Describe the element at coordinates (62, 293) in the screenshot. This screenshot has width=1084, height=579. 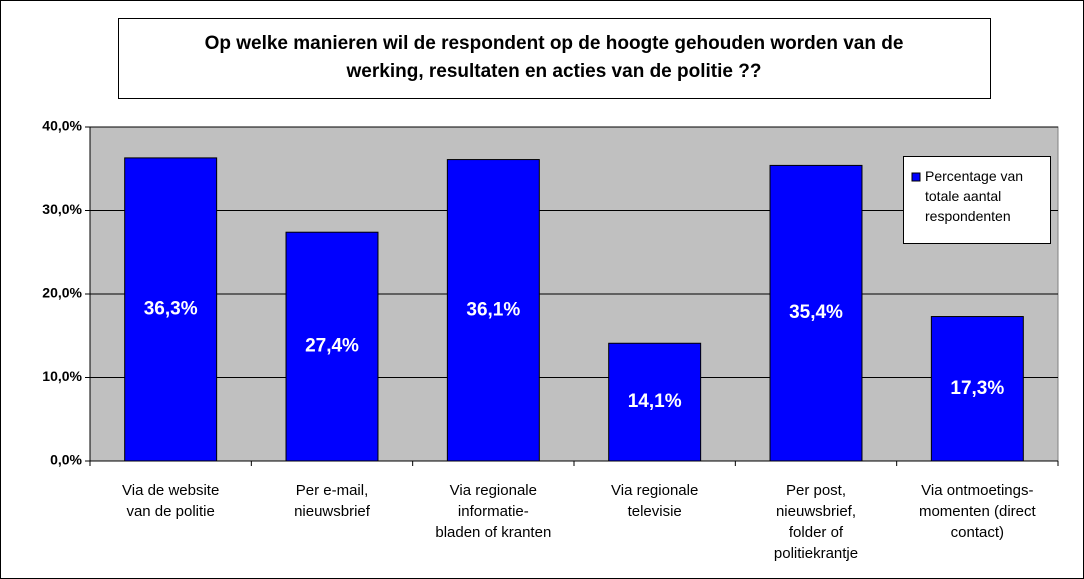
I see `y-tick-label: 20,0%` at that location.